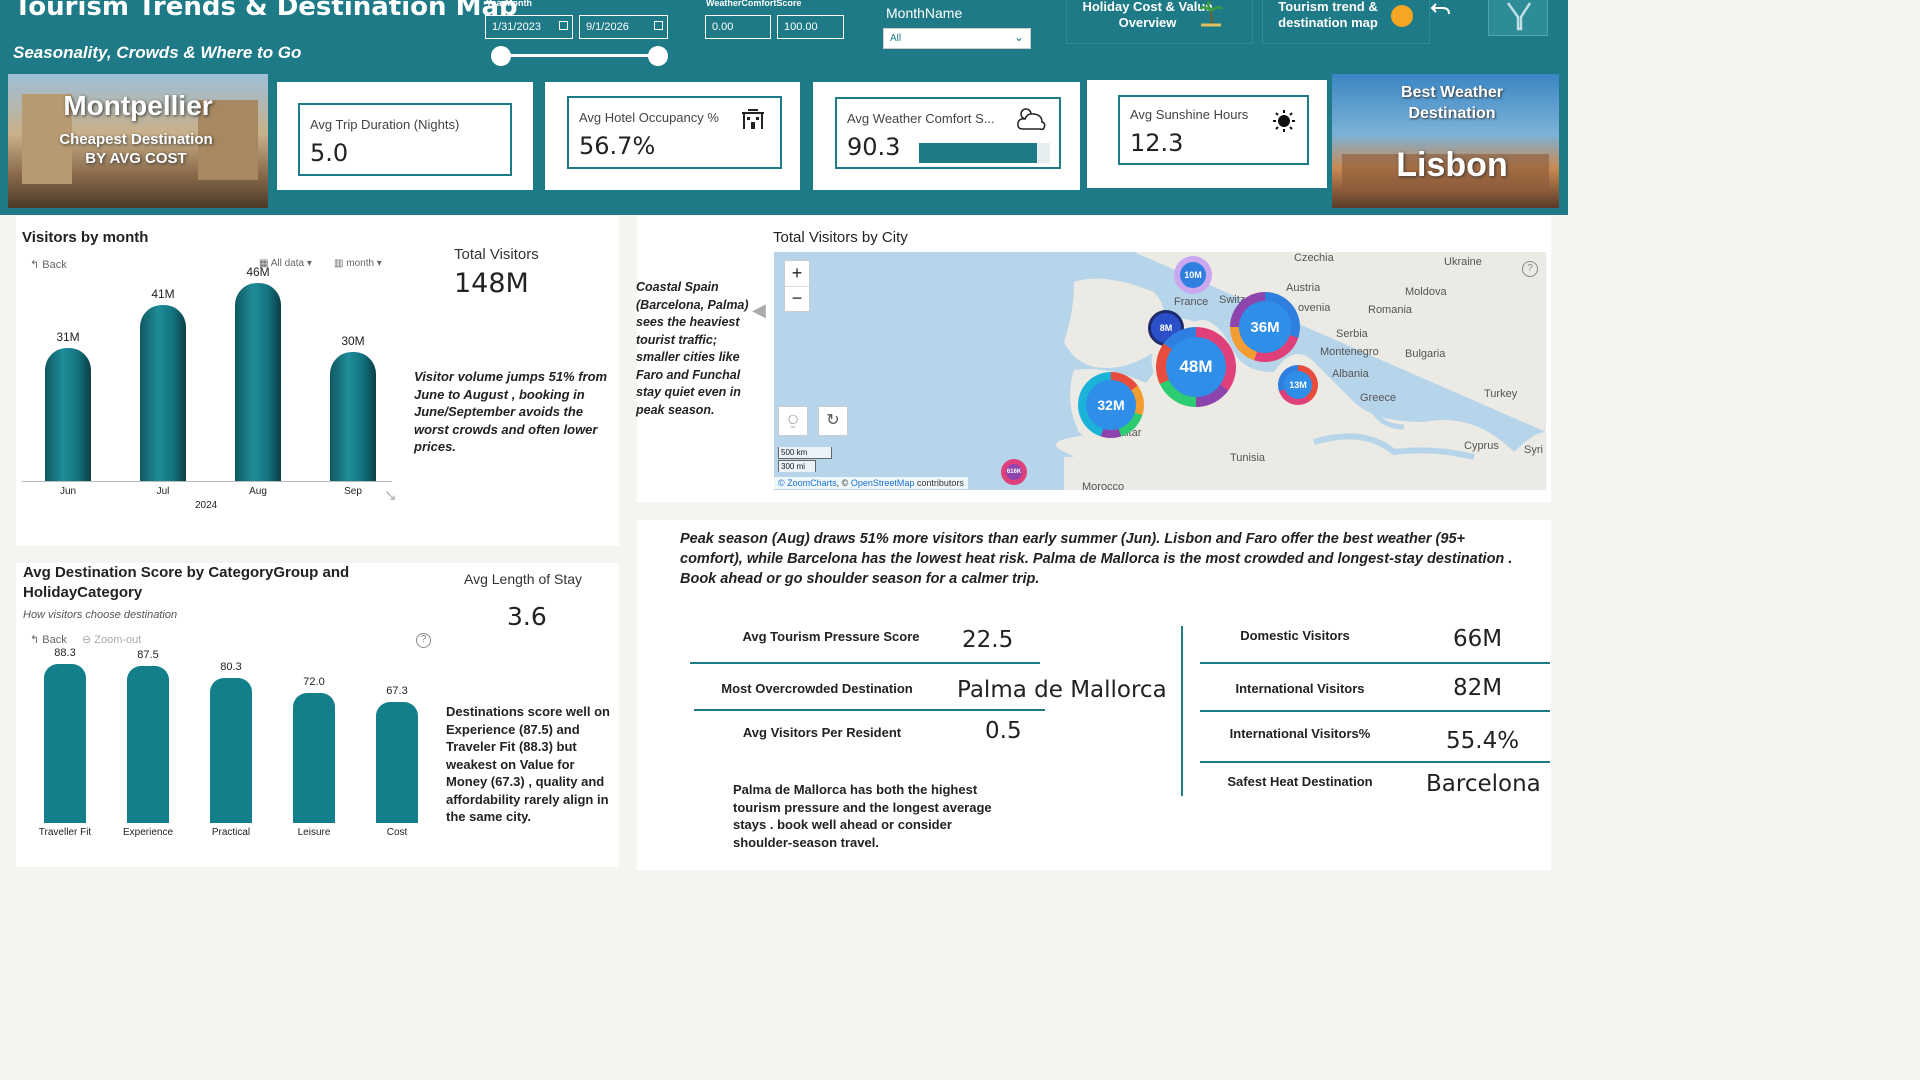  Describe the element at coordinates (1441, 10) in the screenshot. I see `undo-icon` at that location.